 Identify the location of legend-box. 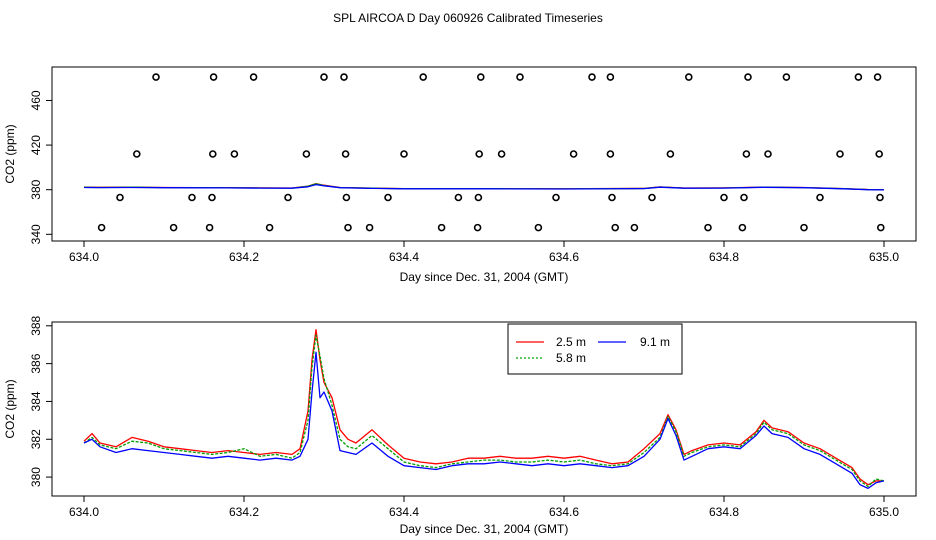
(595, 349).